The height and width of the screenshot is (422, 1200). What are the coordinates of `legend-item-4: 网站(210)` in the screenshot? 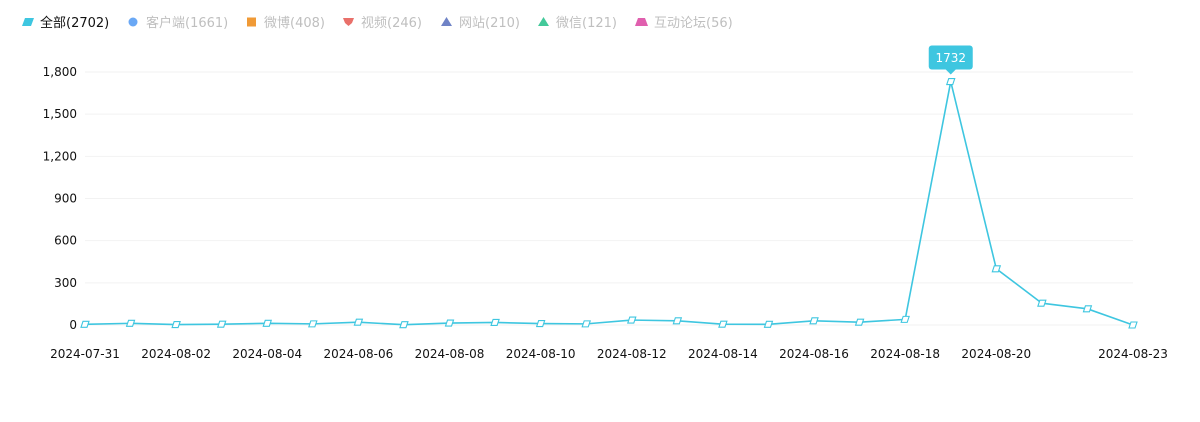 It's located at (480, 23).